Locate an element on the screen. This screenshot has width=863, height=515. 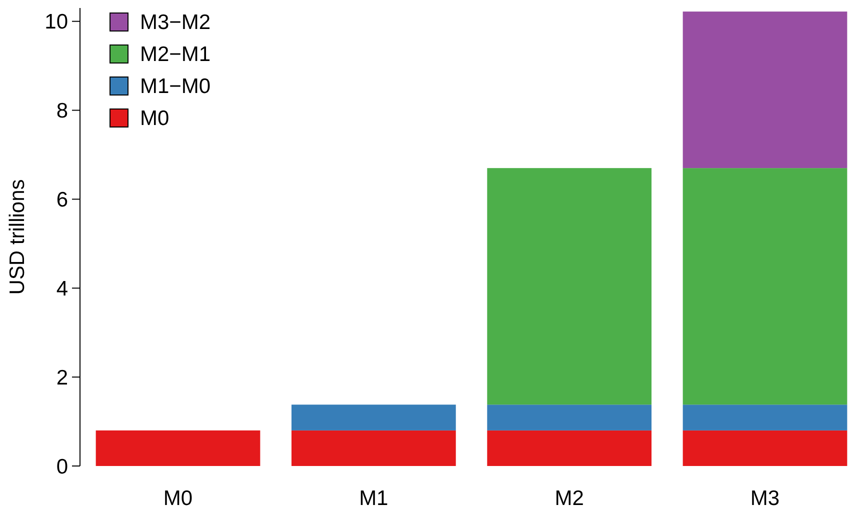
x-tick-label: M1 is located at coordinates (373, 498).